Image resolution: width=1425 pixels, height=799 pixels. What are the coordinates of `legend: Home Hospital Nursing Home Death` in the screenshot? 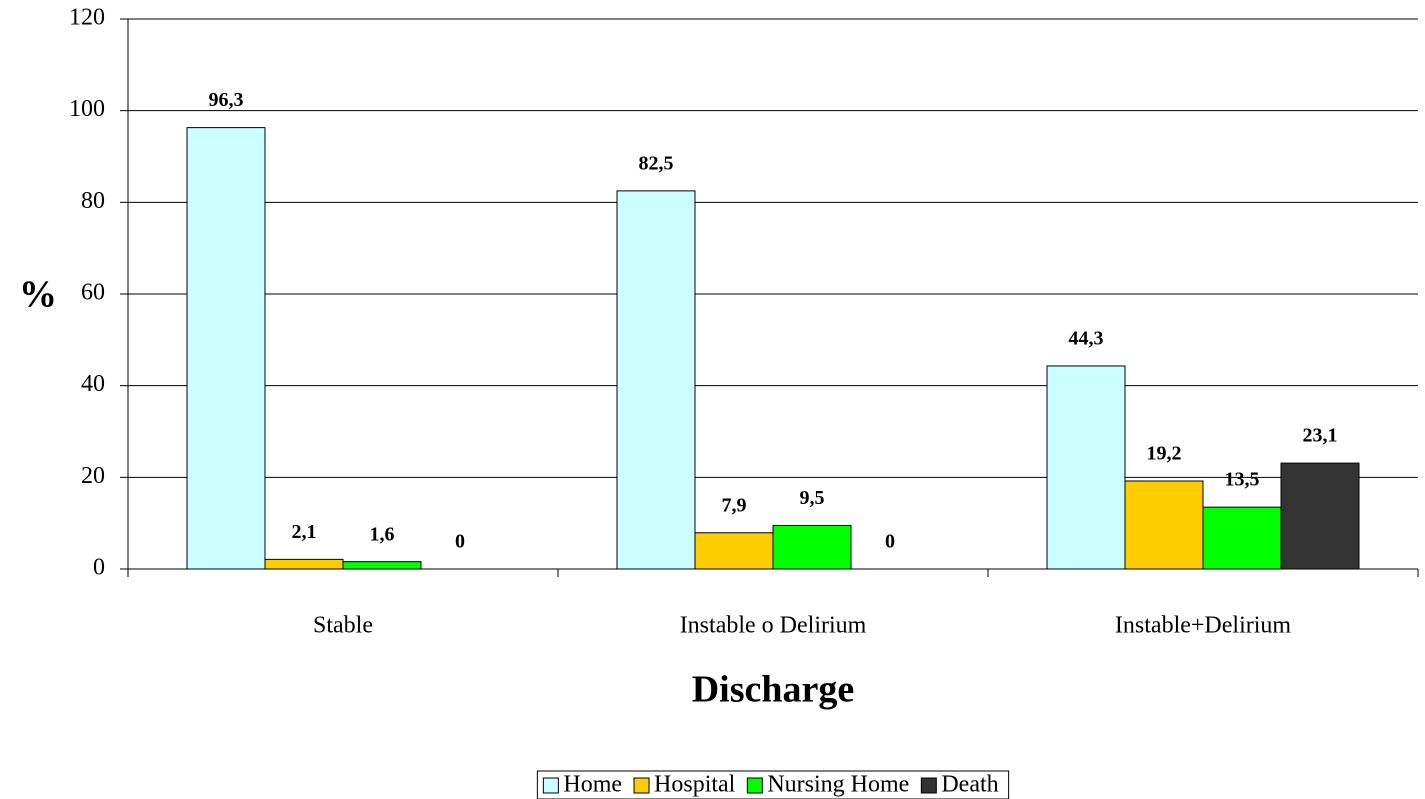 It's located at (773, 784).